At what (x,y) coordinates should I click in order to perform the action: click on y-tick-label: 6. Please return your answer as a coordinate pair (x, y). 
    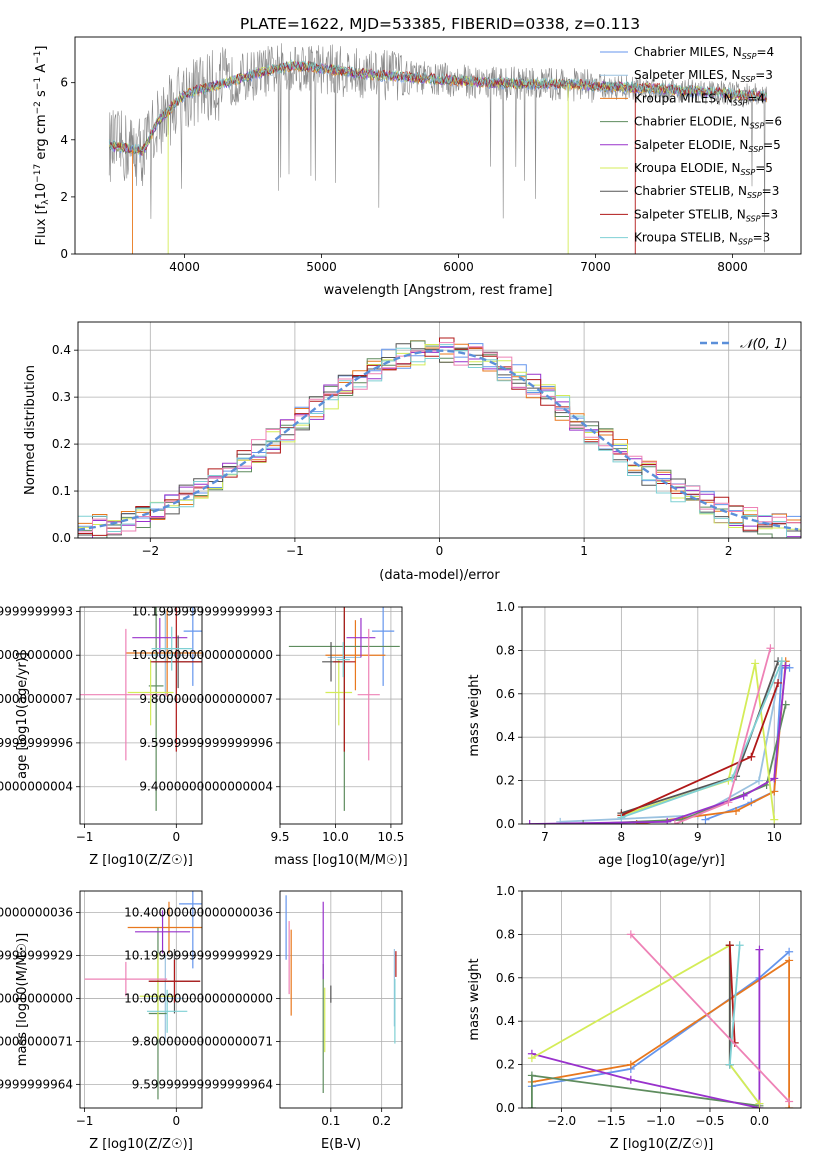
    Looking at the image, I should click on (64, 83).